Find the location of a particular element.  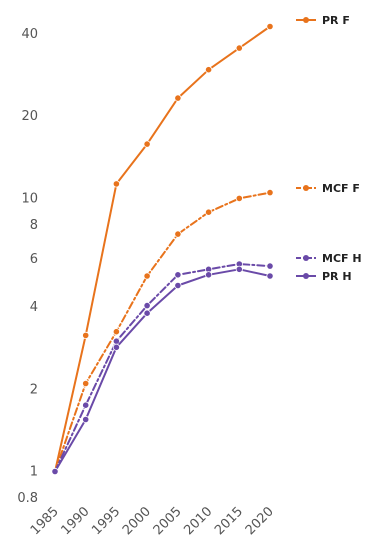

x-tick-label: 2005 is located at coordinates (168, 521).